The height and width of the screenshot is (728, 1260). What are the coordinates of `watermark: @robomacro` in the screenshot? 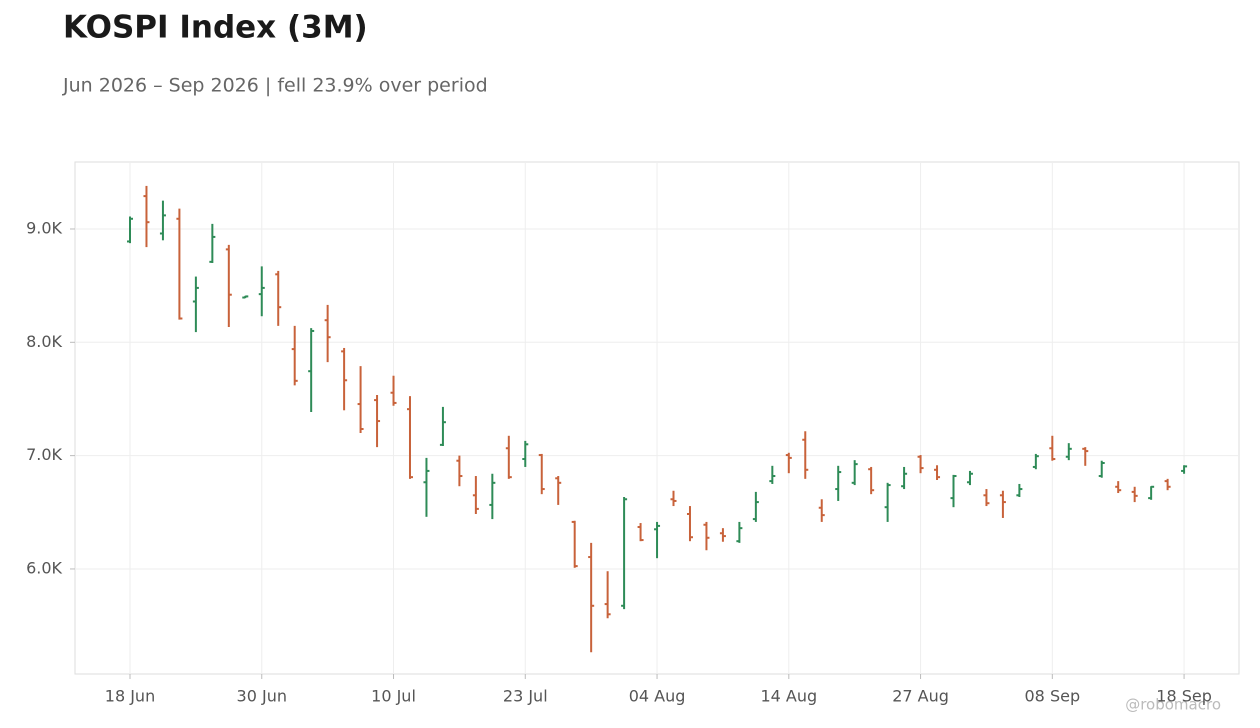 It's located at (1173, 705).